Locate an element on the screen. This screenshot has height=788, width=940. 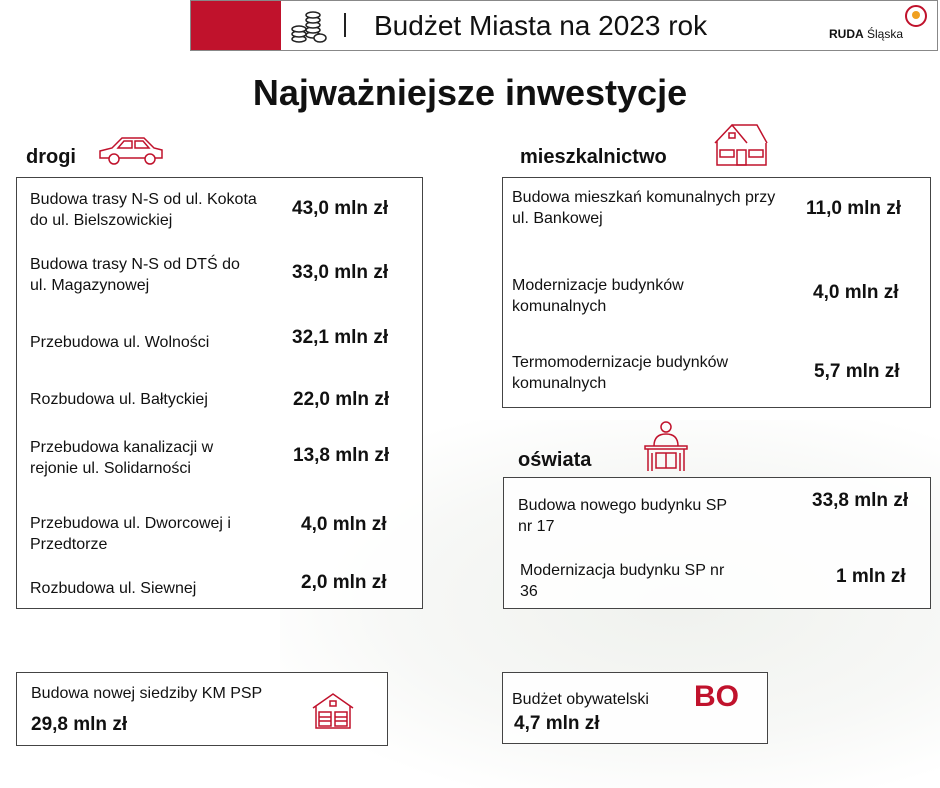
header-bar: Budżet Miasta na 2023 rok RUDA Śląska is located at coordinates (564, 25).